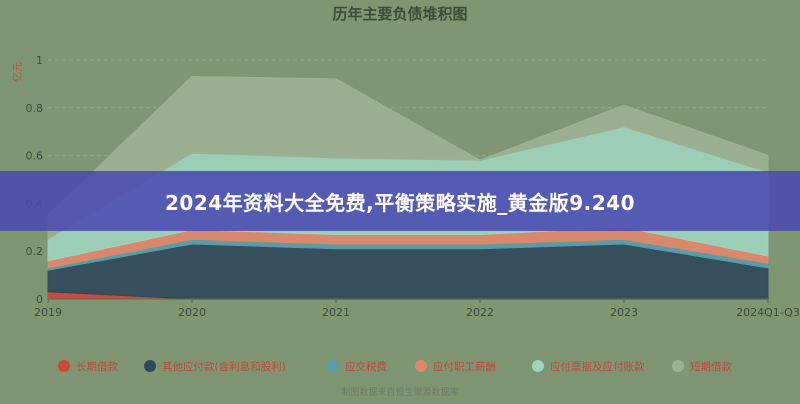 This screenshot has height=404, width=800. I want to click on legend-item: 短期借款, so click(702, 366).